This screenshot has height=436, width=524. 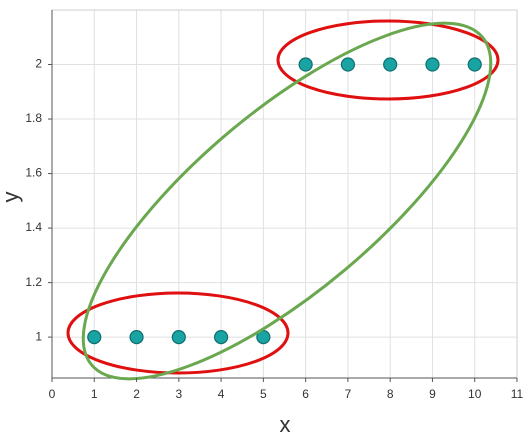 What do you see at coordinates (52, 394) in the screenshot?
I see `x-tick-label: 0` at bounding box center [52, 394].